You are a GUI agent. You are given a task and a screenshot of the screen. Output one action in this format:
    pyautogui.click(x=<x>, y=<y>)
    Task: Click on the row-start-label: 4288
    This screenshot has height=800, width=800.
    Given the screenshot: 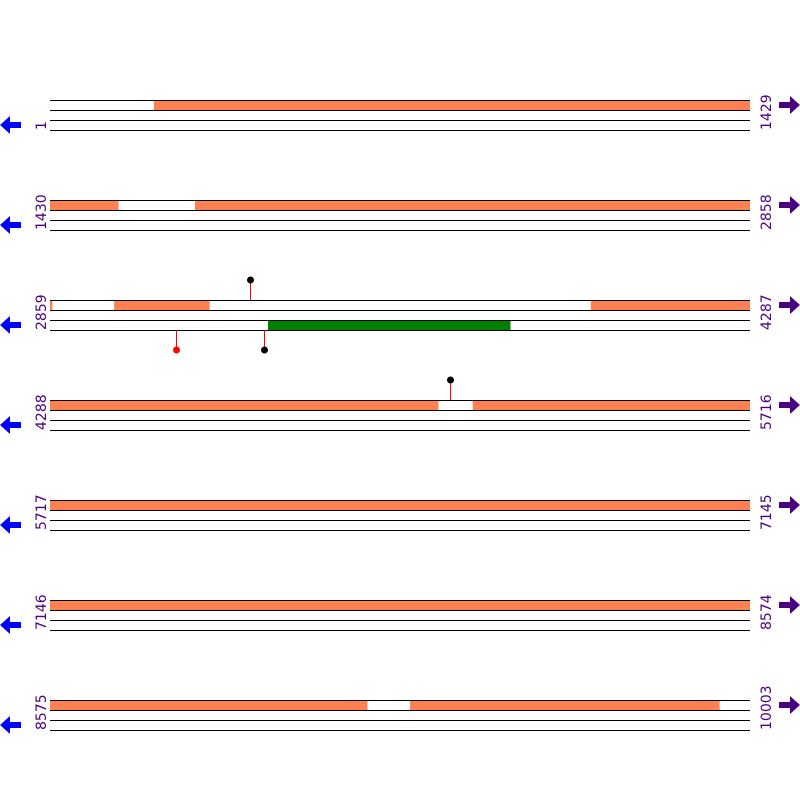 What is the action you would take?
    pyautogui.click(x=42, y=412)
    